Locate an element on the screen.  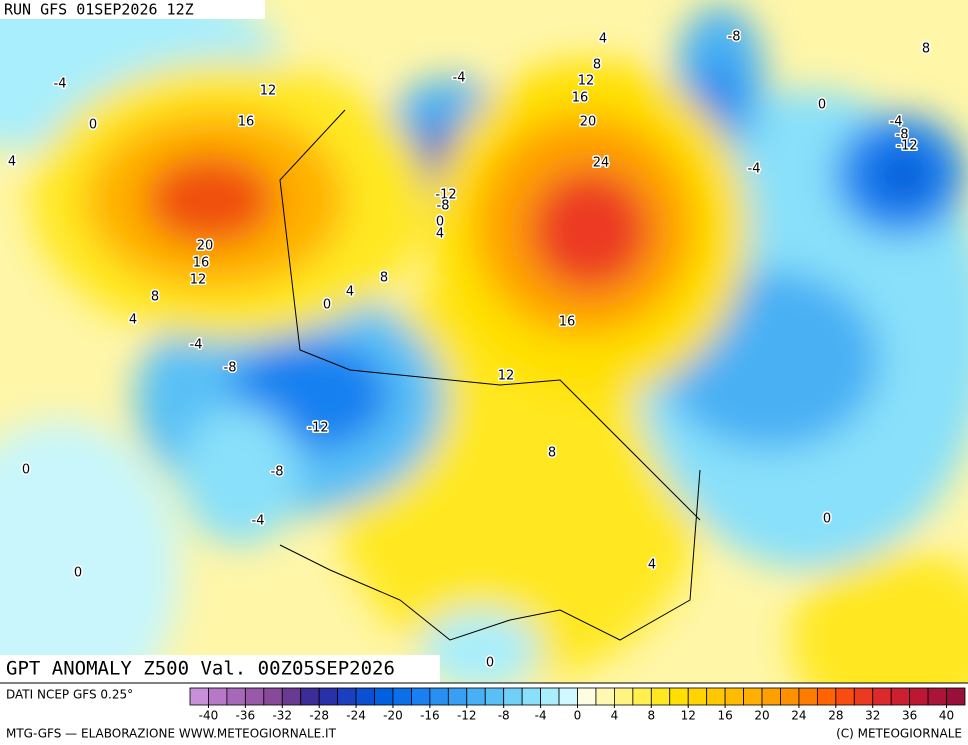
tick-label: 28 is located at coordinates (835, 716).